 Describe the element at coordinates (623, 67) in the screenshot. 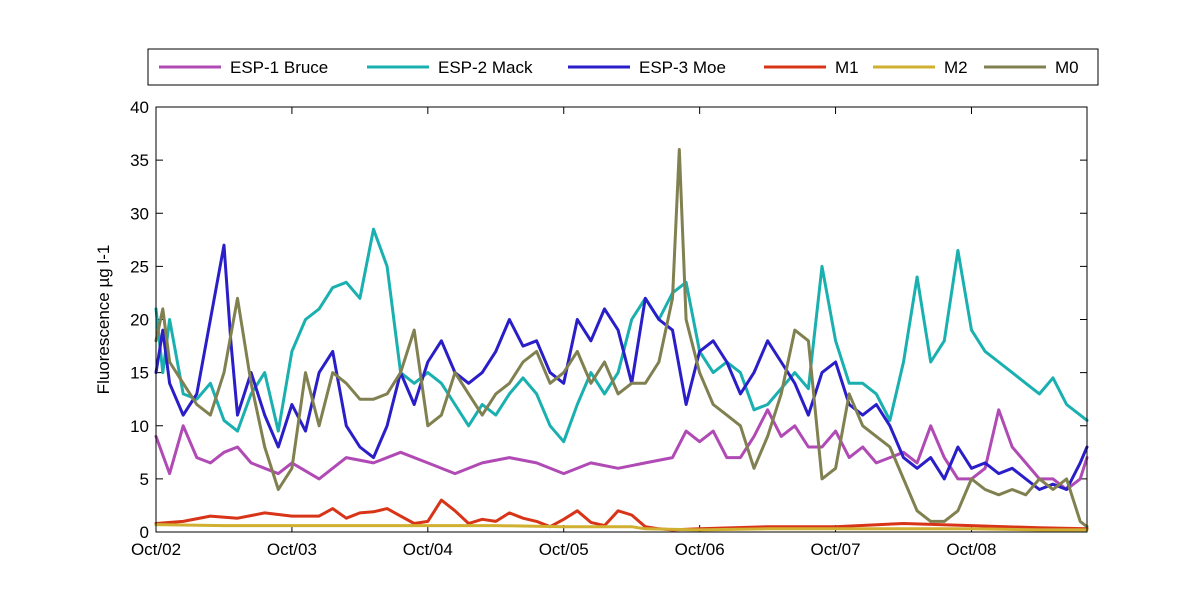

I see `legend: ESP-1 Bruce ESP-2 Mack ESP-3 Moe M1 M2 M0` at that location.